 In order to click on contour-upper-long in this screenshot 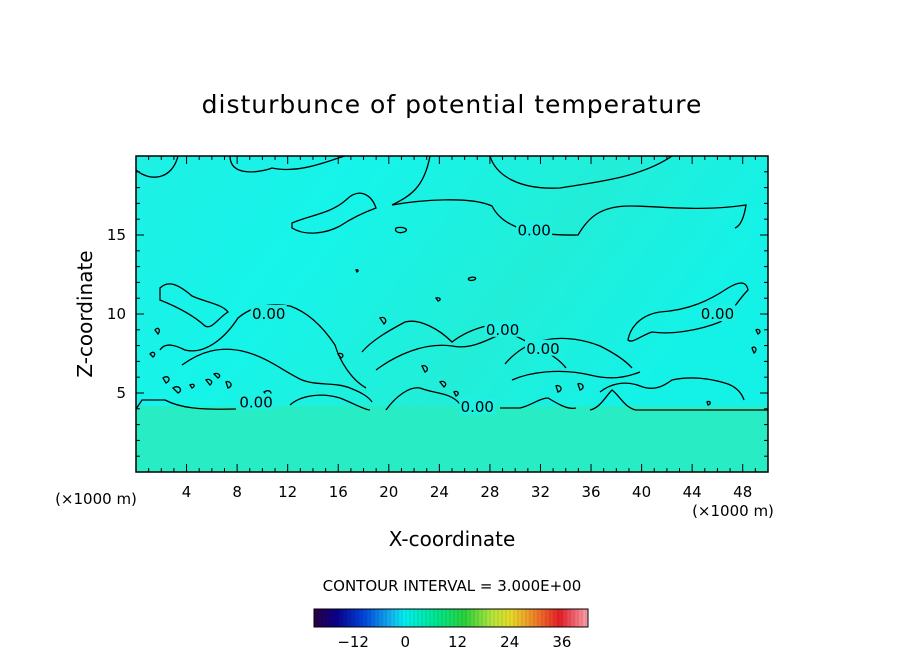, I will do `click(569, 196)`.